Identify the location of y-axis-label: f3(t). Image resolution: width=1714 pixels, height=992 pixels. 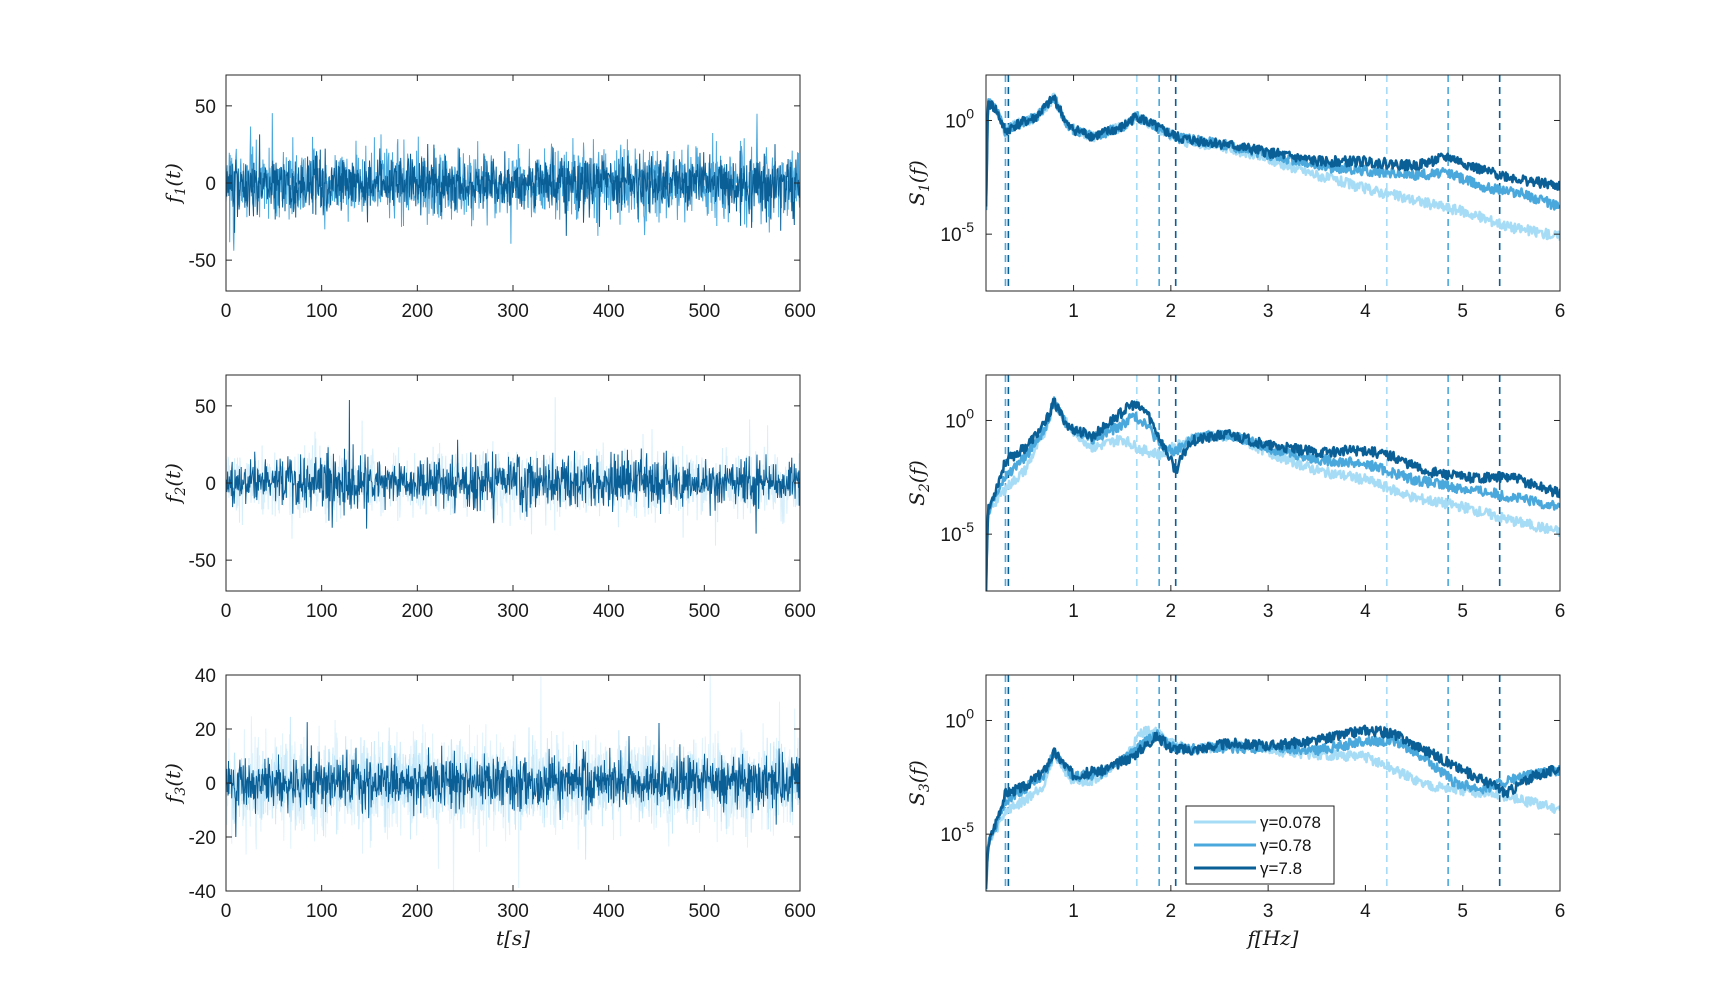
(175, 784).